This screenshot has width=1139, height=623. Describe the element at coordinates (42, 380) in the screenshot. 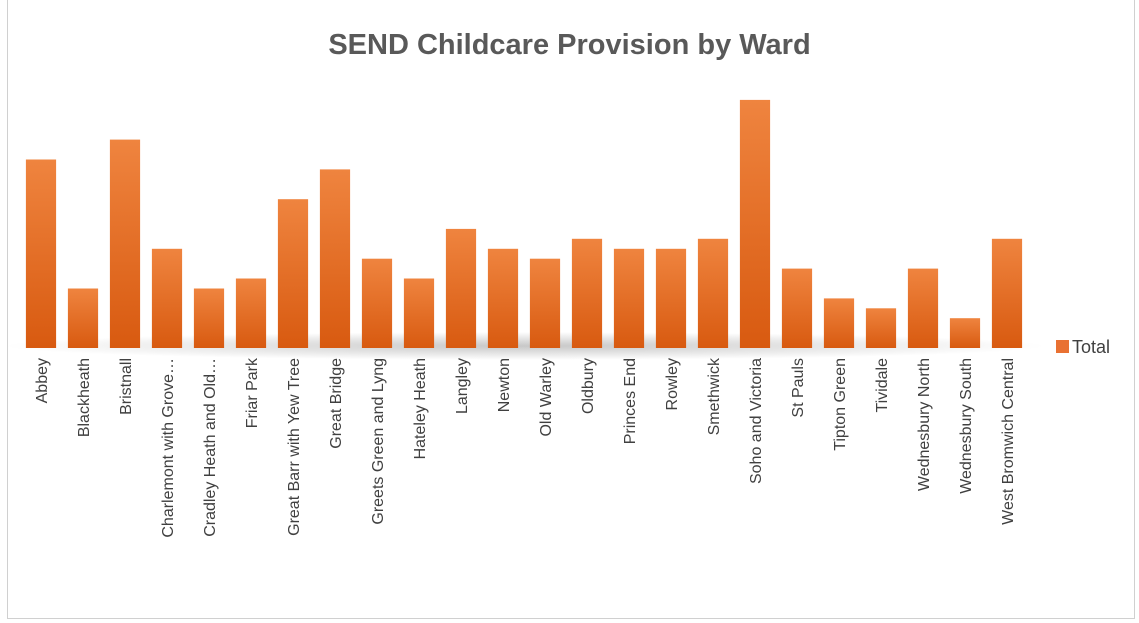

I see `category-label: Abbey` at that location.